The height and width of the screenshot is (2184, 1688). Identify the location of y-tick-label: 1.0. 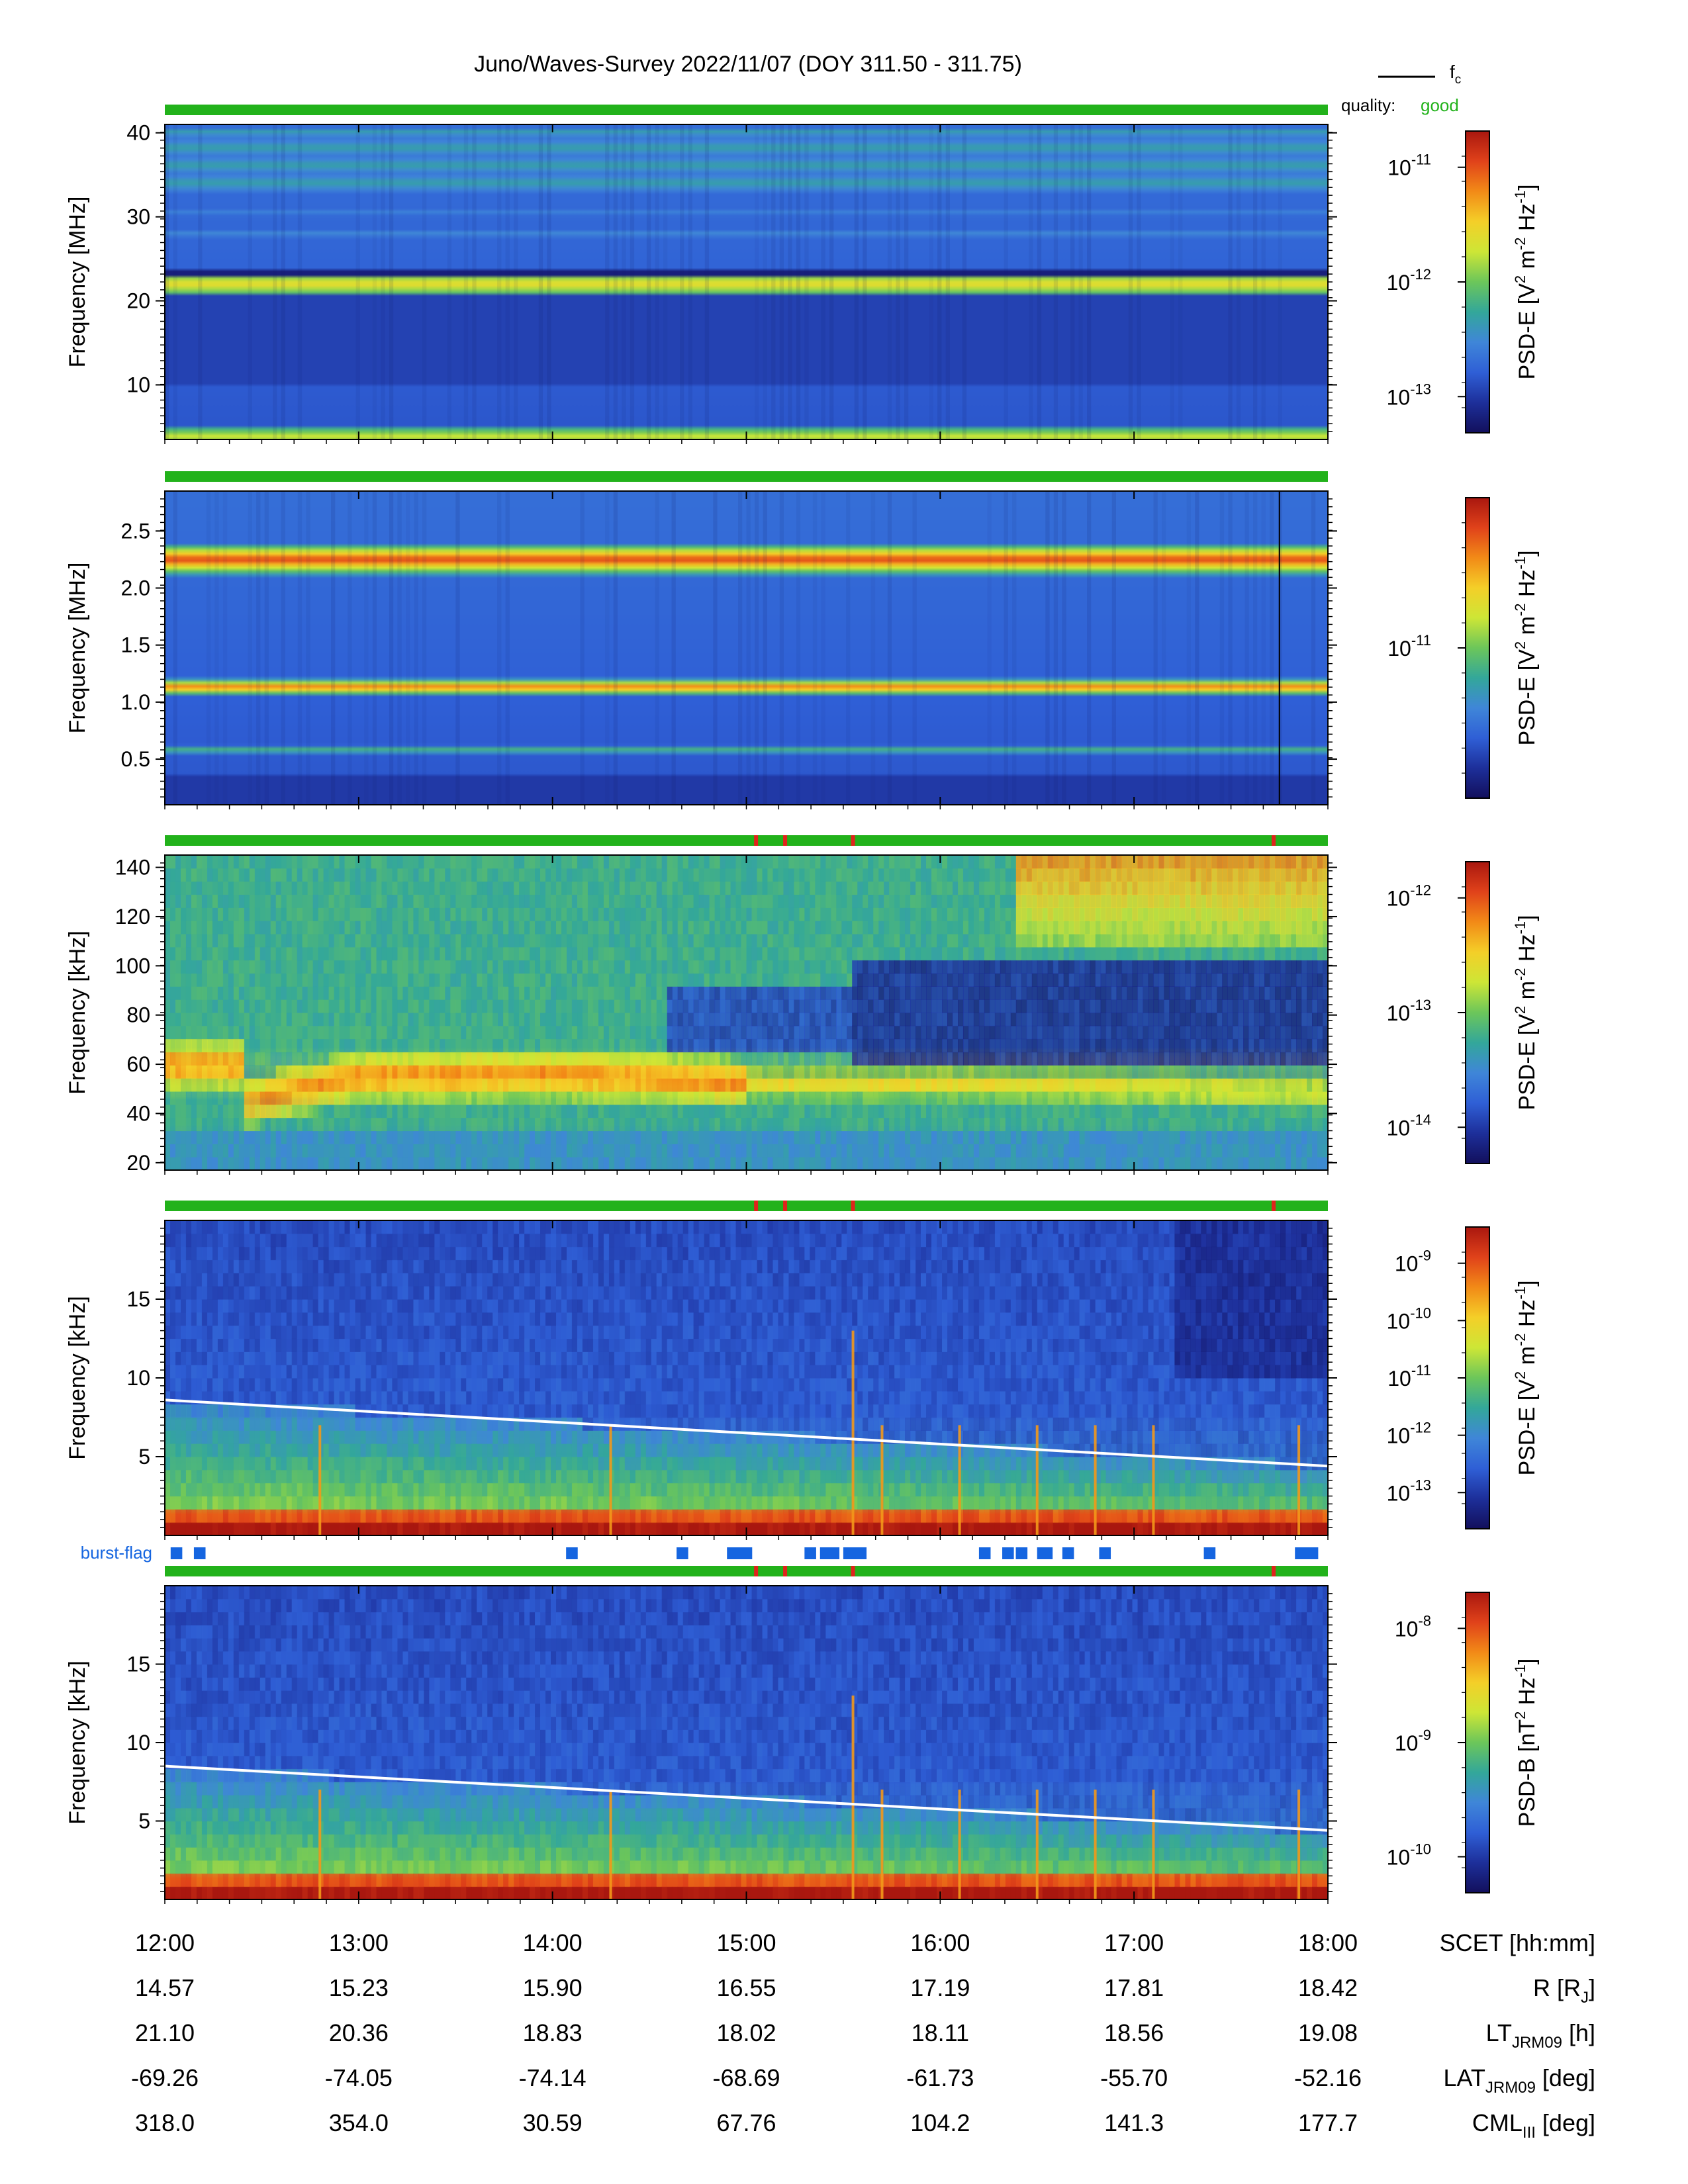
(135, 702).